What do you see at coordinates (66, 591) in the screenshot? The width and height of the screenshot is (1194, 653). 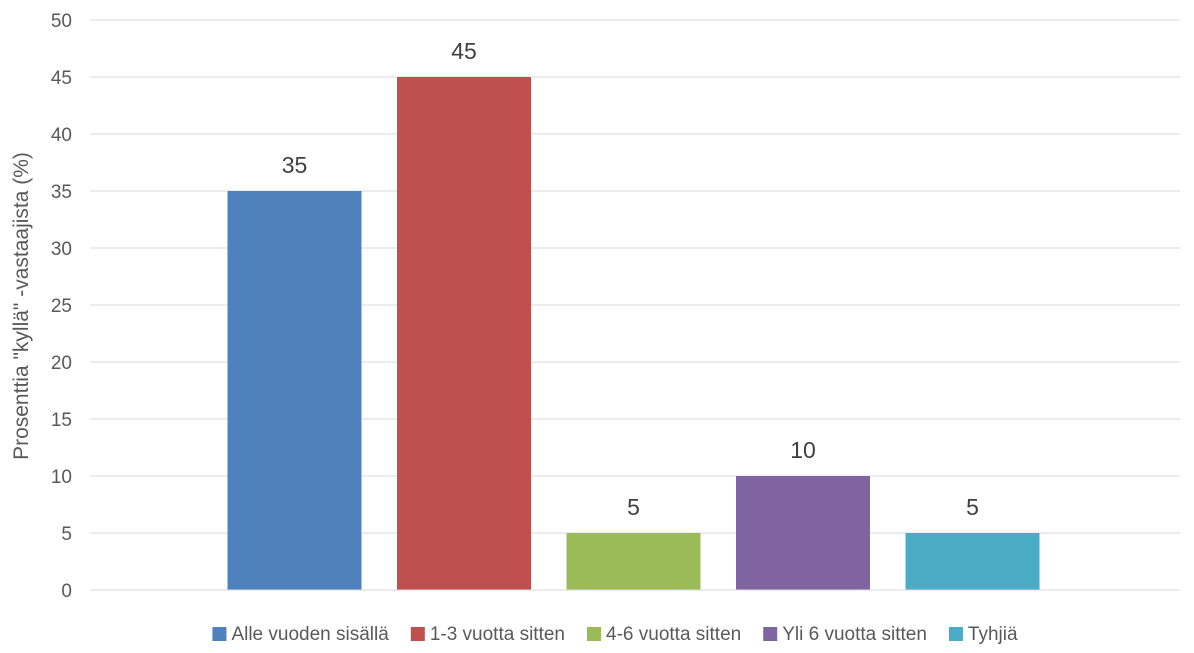 I see `y-tick-label: 0` at bounding box center [66, 591].